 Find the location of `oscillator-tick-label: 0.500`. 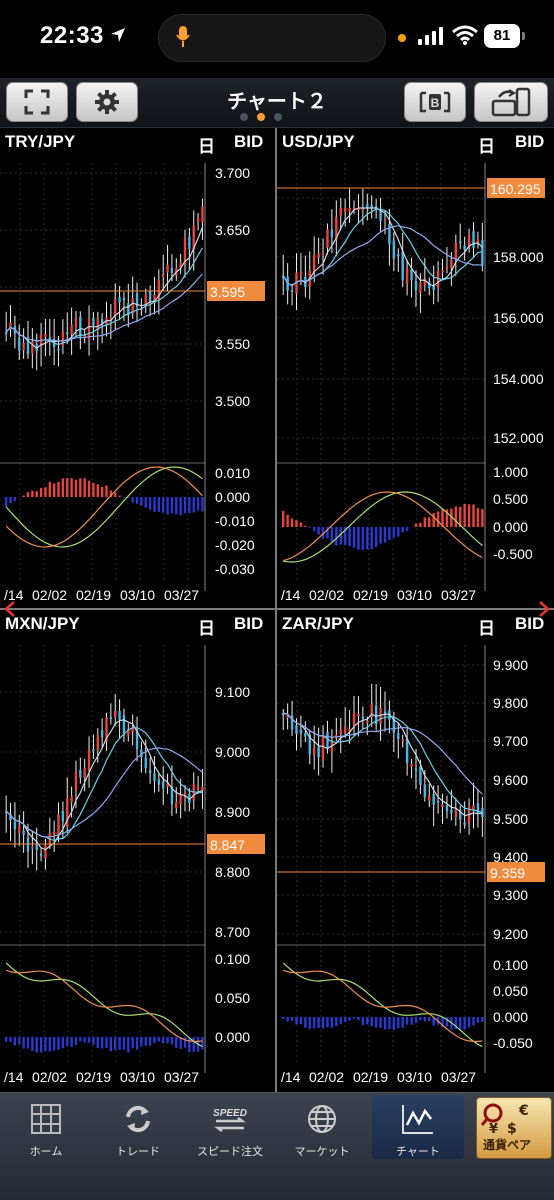

oscillator-tick-label: 0.500 is located at coordinates (510, 499).